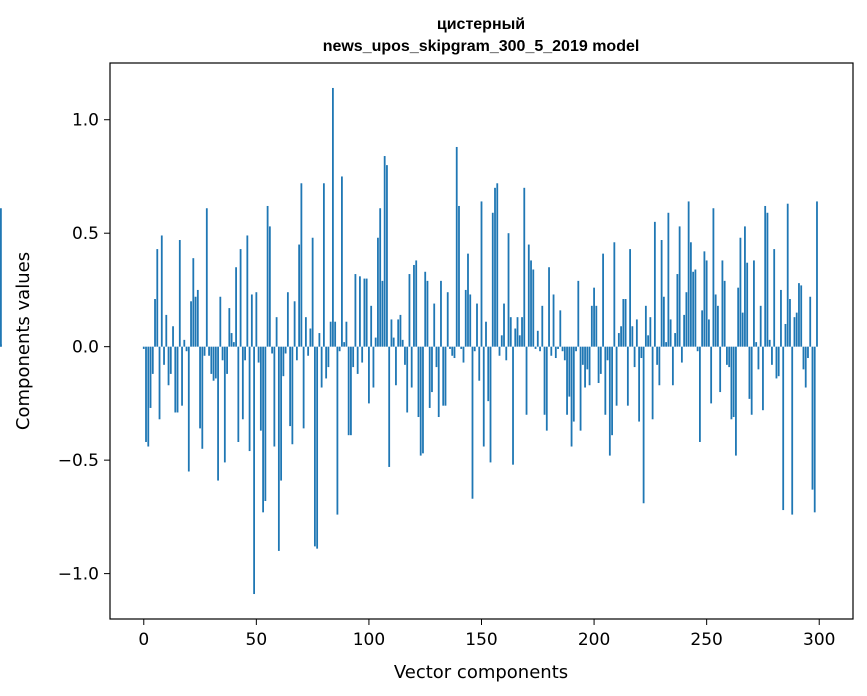 Image resolution: width=867 pixels, height=696 pixels. Describe the element at coordinates (85, 348) in the screenshot. I see `y-tick-label: 0.0` at that location.